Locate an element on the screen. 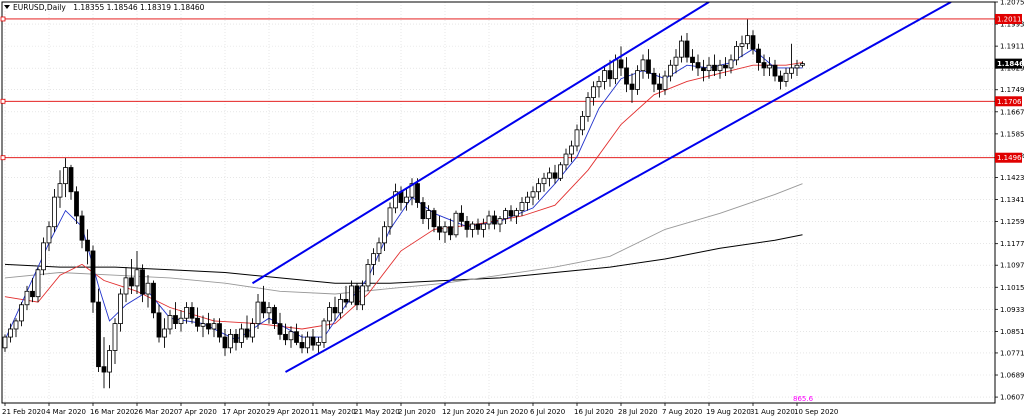  level-price-tag-label: 1.20119 is located at coordinates (1010, 19).